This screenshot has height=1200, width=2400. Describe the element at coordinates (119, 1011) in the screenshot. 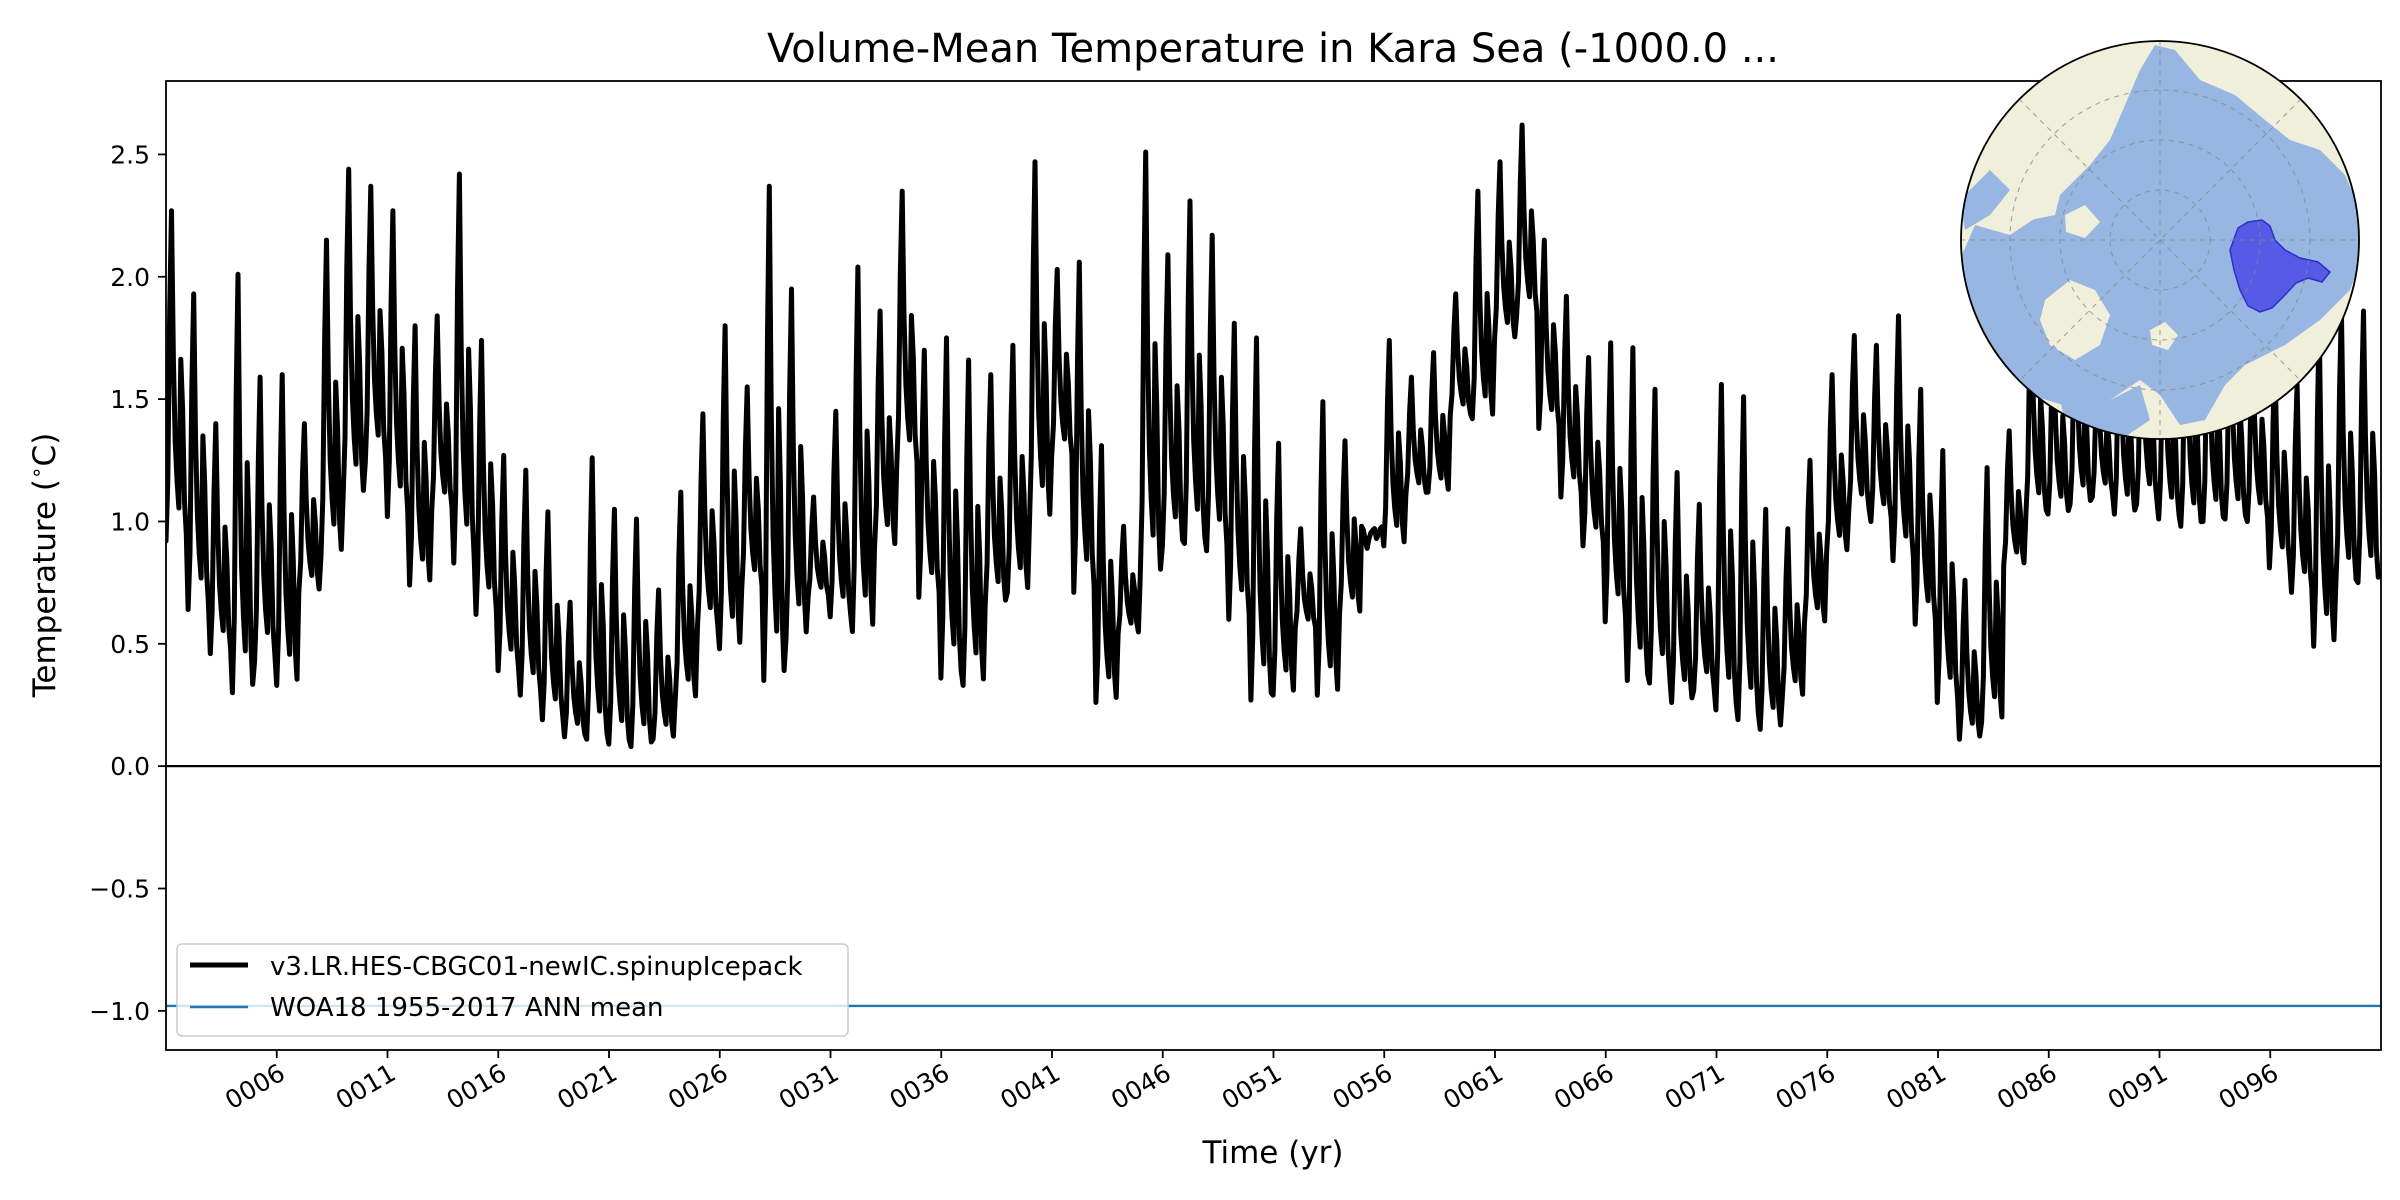

I see `y-tick-label: −1.0` at that location.